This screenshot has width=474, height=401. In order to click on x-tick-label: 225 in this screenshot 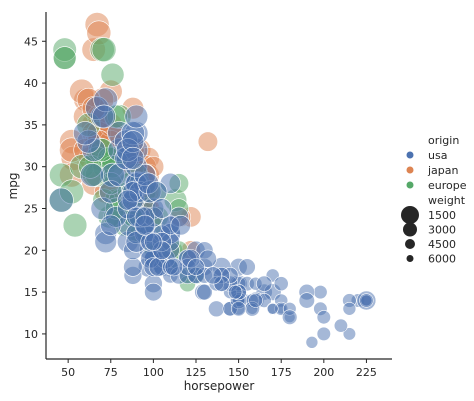, I will do `click(366, 372)`.